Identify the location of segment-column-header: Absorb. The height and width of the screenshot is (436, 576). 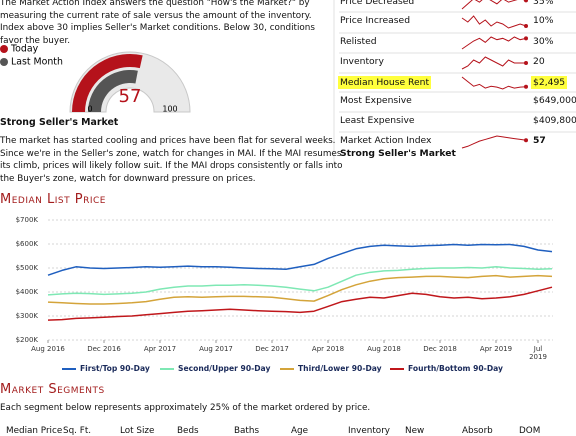
(477, 431).